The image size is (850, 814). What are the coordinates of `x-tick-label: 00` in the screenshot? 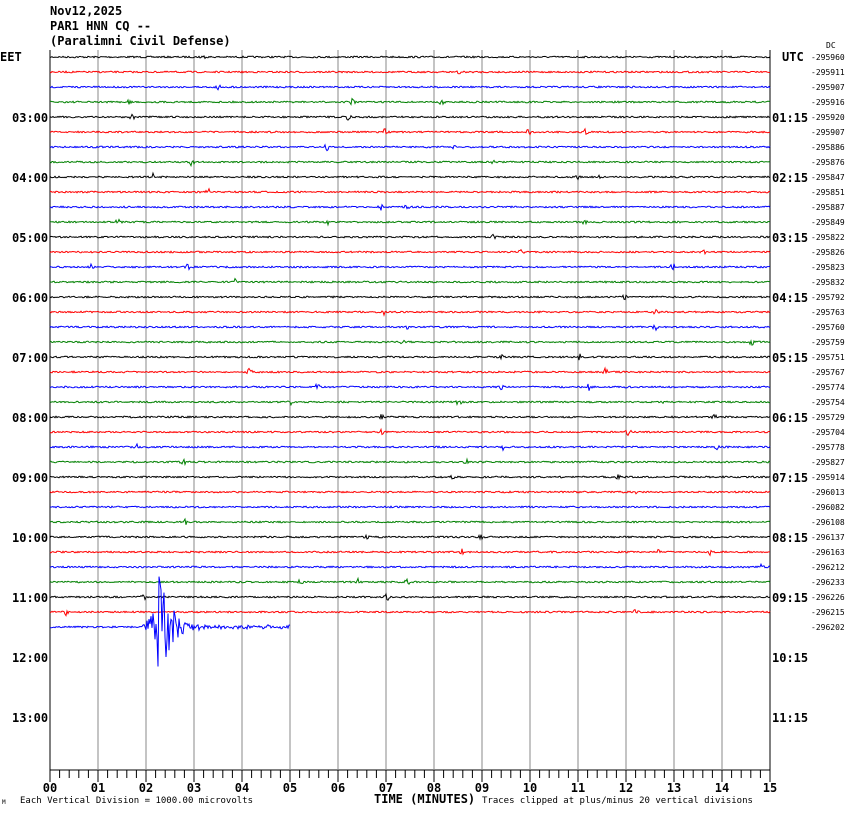 It's located at (50, 788).